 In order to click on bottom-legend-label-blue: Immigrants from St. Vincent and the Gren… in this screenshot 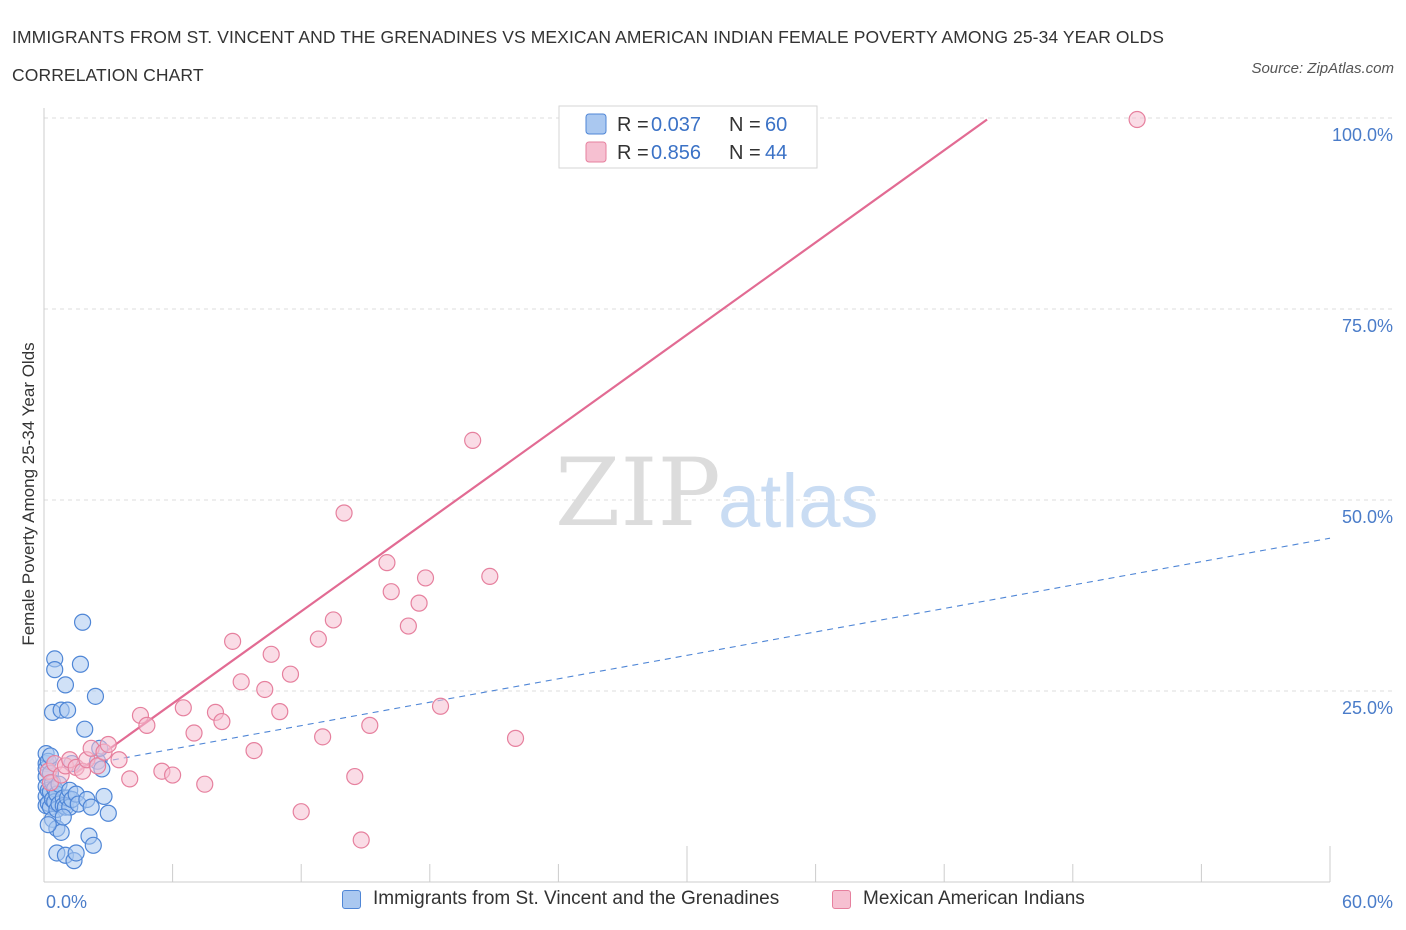, I will do `click(576, 898)`.